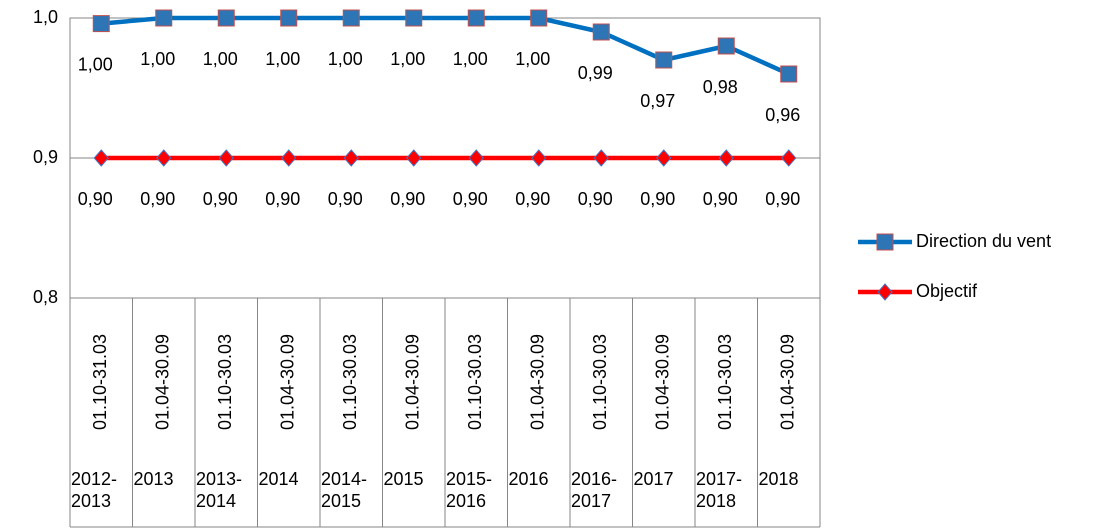 The height and width of the screenshot is (528, 1108). Describe the element at coordinates (45, 157) in the screenshot. I see `y-tick-label: 0,9` at that location.